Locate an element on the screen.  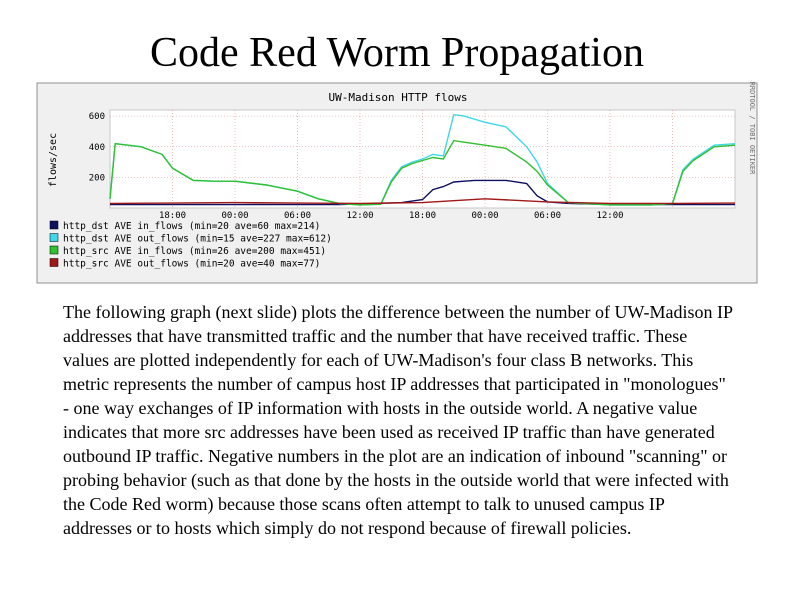
chart-title: UW-Madison HTTP flows is located at coordinates (397, 97).